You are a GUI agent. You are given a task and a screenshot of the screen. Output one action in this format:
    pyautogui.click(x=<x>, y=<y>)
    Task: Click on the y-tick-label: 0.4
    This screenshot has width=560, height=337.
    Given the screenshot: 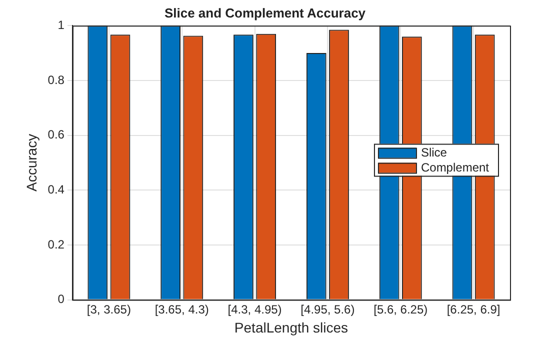 What is the action you would take?
    pyautogui.click(x=56, y=189)
    